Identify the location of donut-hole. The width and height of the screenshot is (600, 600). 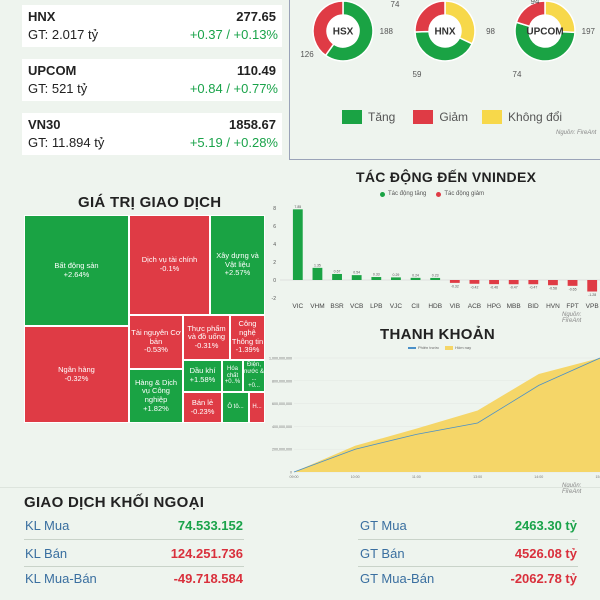
(545, 31).